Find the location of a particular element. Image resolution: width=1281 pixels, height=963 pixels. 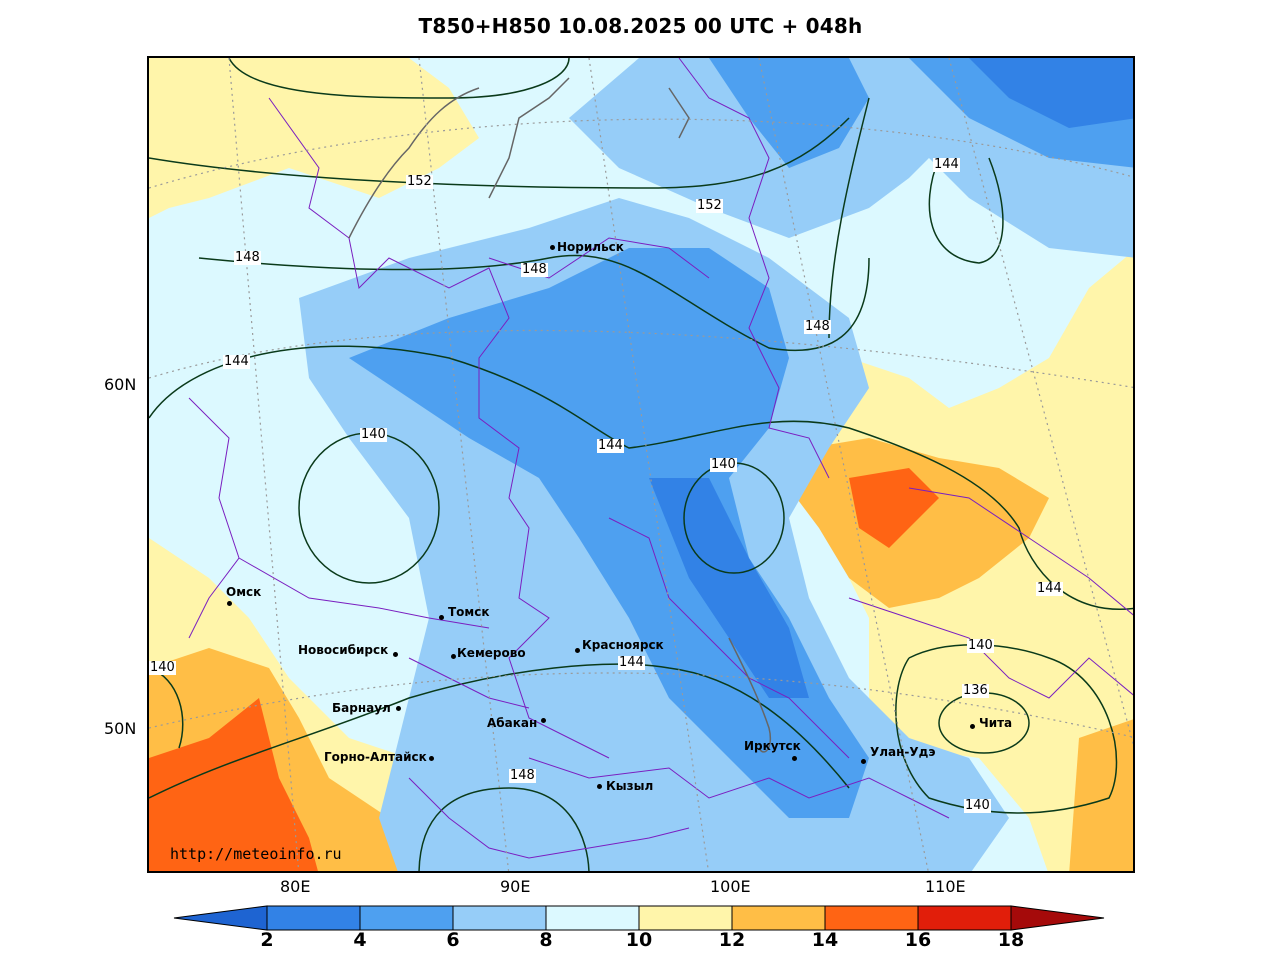

city-label-chita: Чита is located at coordinates (996, 723).